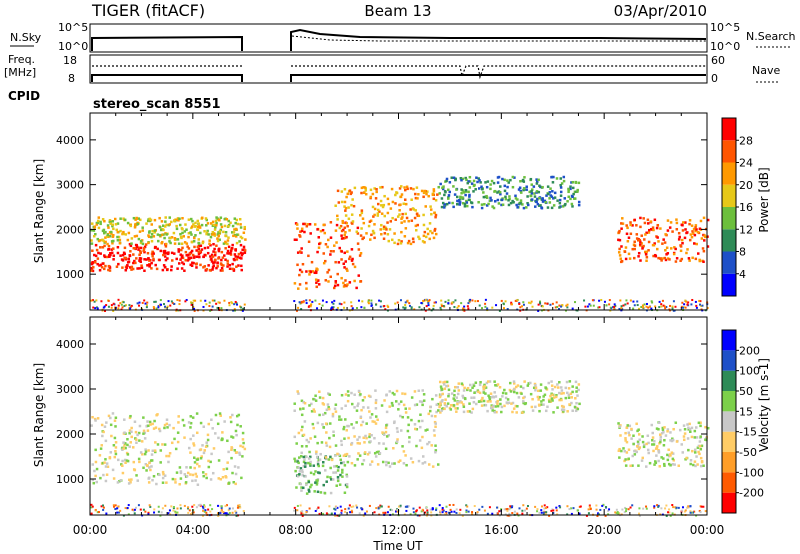  What do you see at coordinates (26, 37) in the screenshot?
I see `nsky-label: N.Sky` at bounding box center [26, 37].